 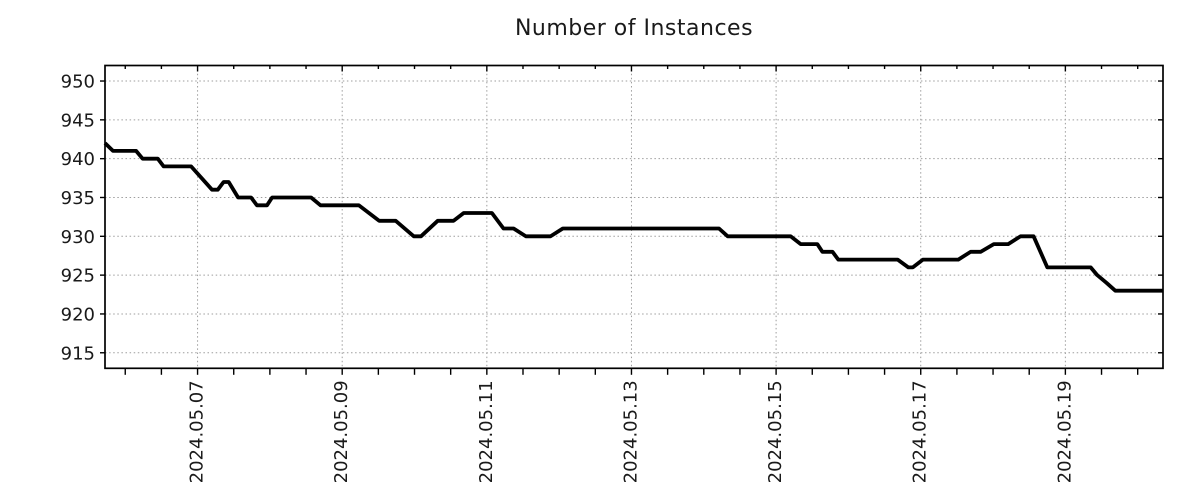 What do you see at coordinates (634, 28) in the screenshot?
I see `chart-title: Number of Instances` at bounding box center [634, 28].